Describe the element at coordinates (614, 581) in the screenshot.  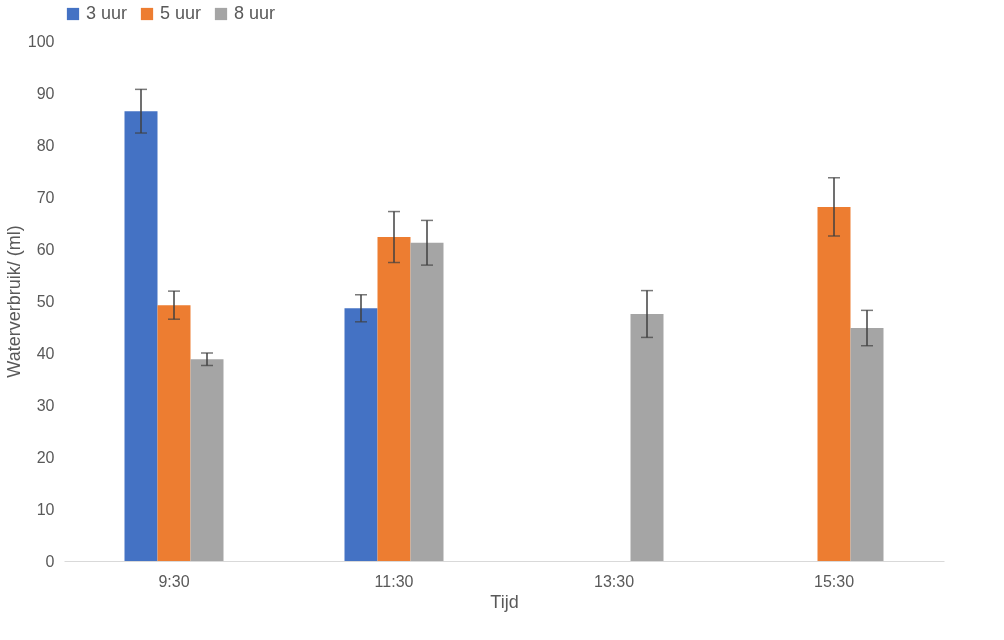
I see `x-tick-label: 13:30` at that location.